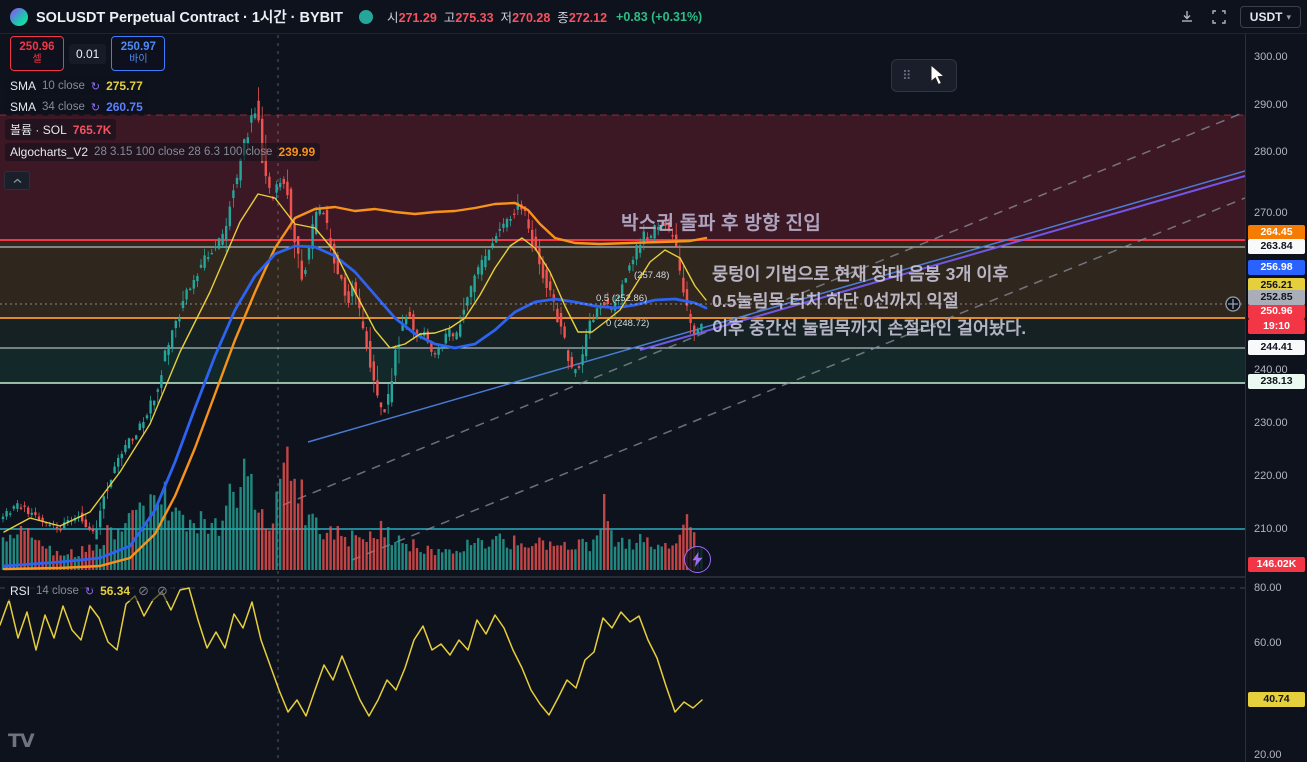 Image resolution: width=1307 pixels, height=762 pixels. What do you see at coordinates (1271, 213) in the screenshot?
I see `price-tick: 270.00` at bounding box center [1271, 213].